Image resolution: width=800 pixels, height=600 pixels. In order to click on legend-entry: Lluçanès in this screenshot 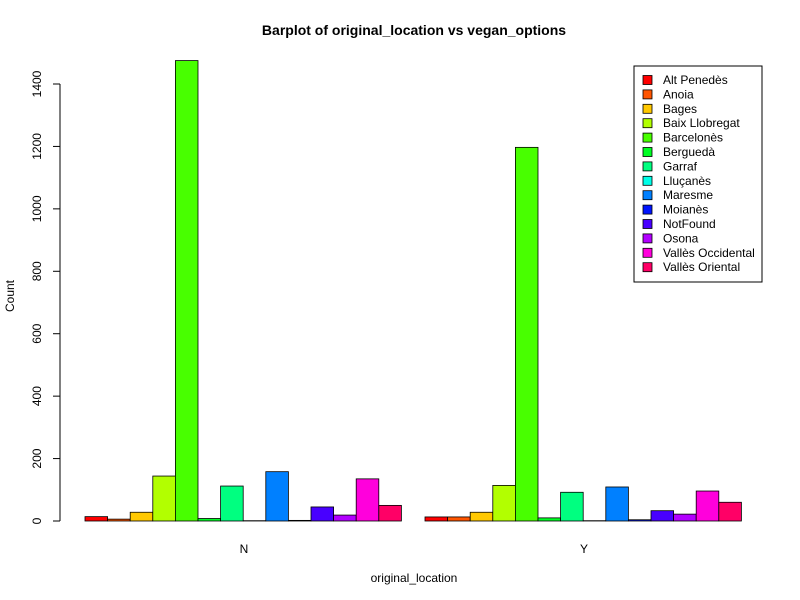, I will do `click(687, 181)`.